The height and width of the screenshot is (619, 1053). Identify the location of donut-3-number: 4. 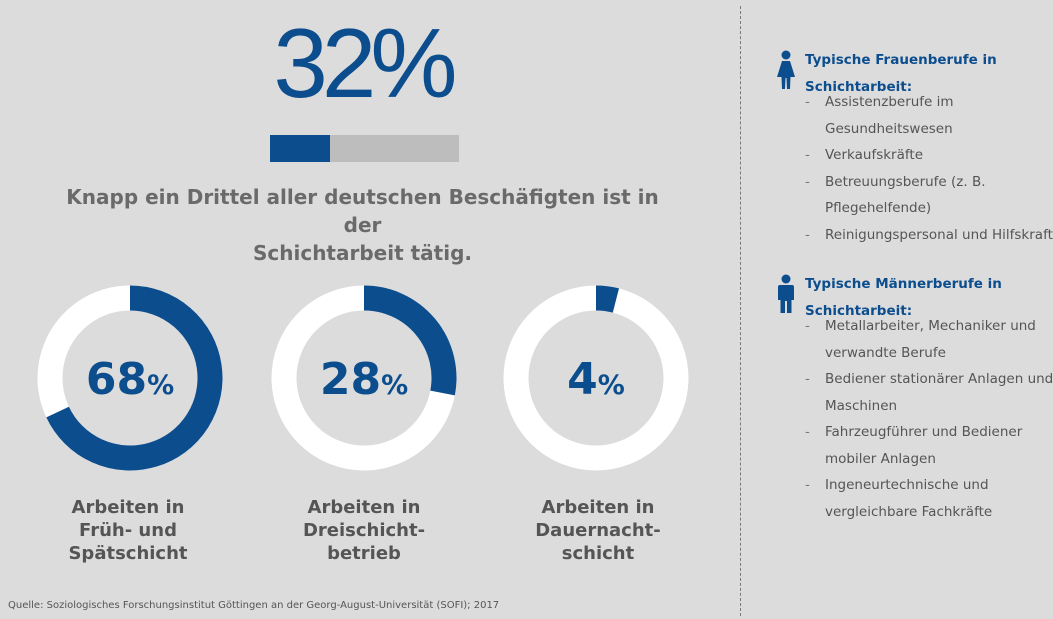
(582, 379).